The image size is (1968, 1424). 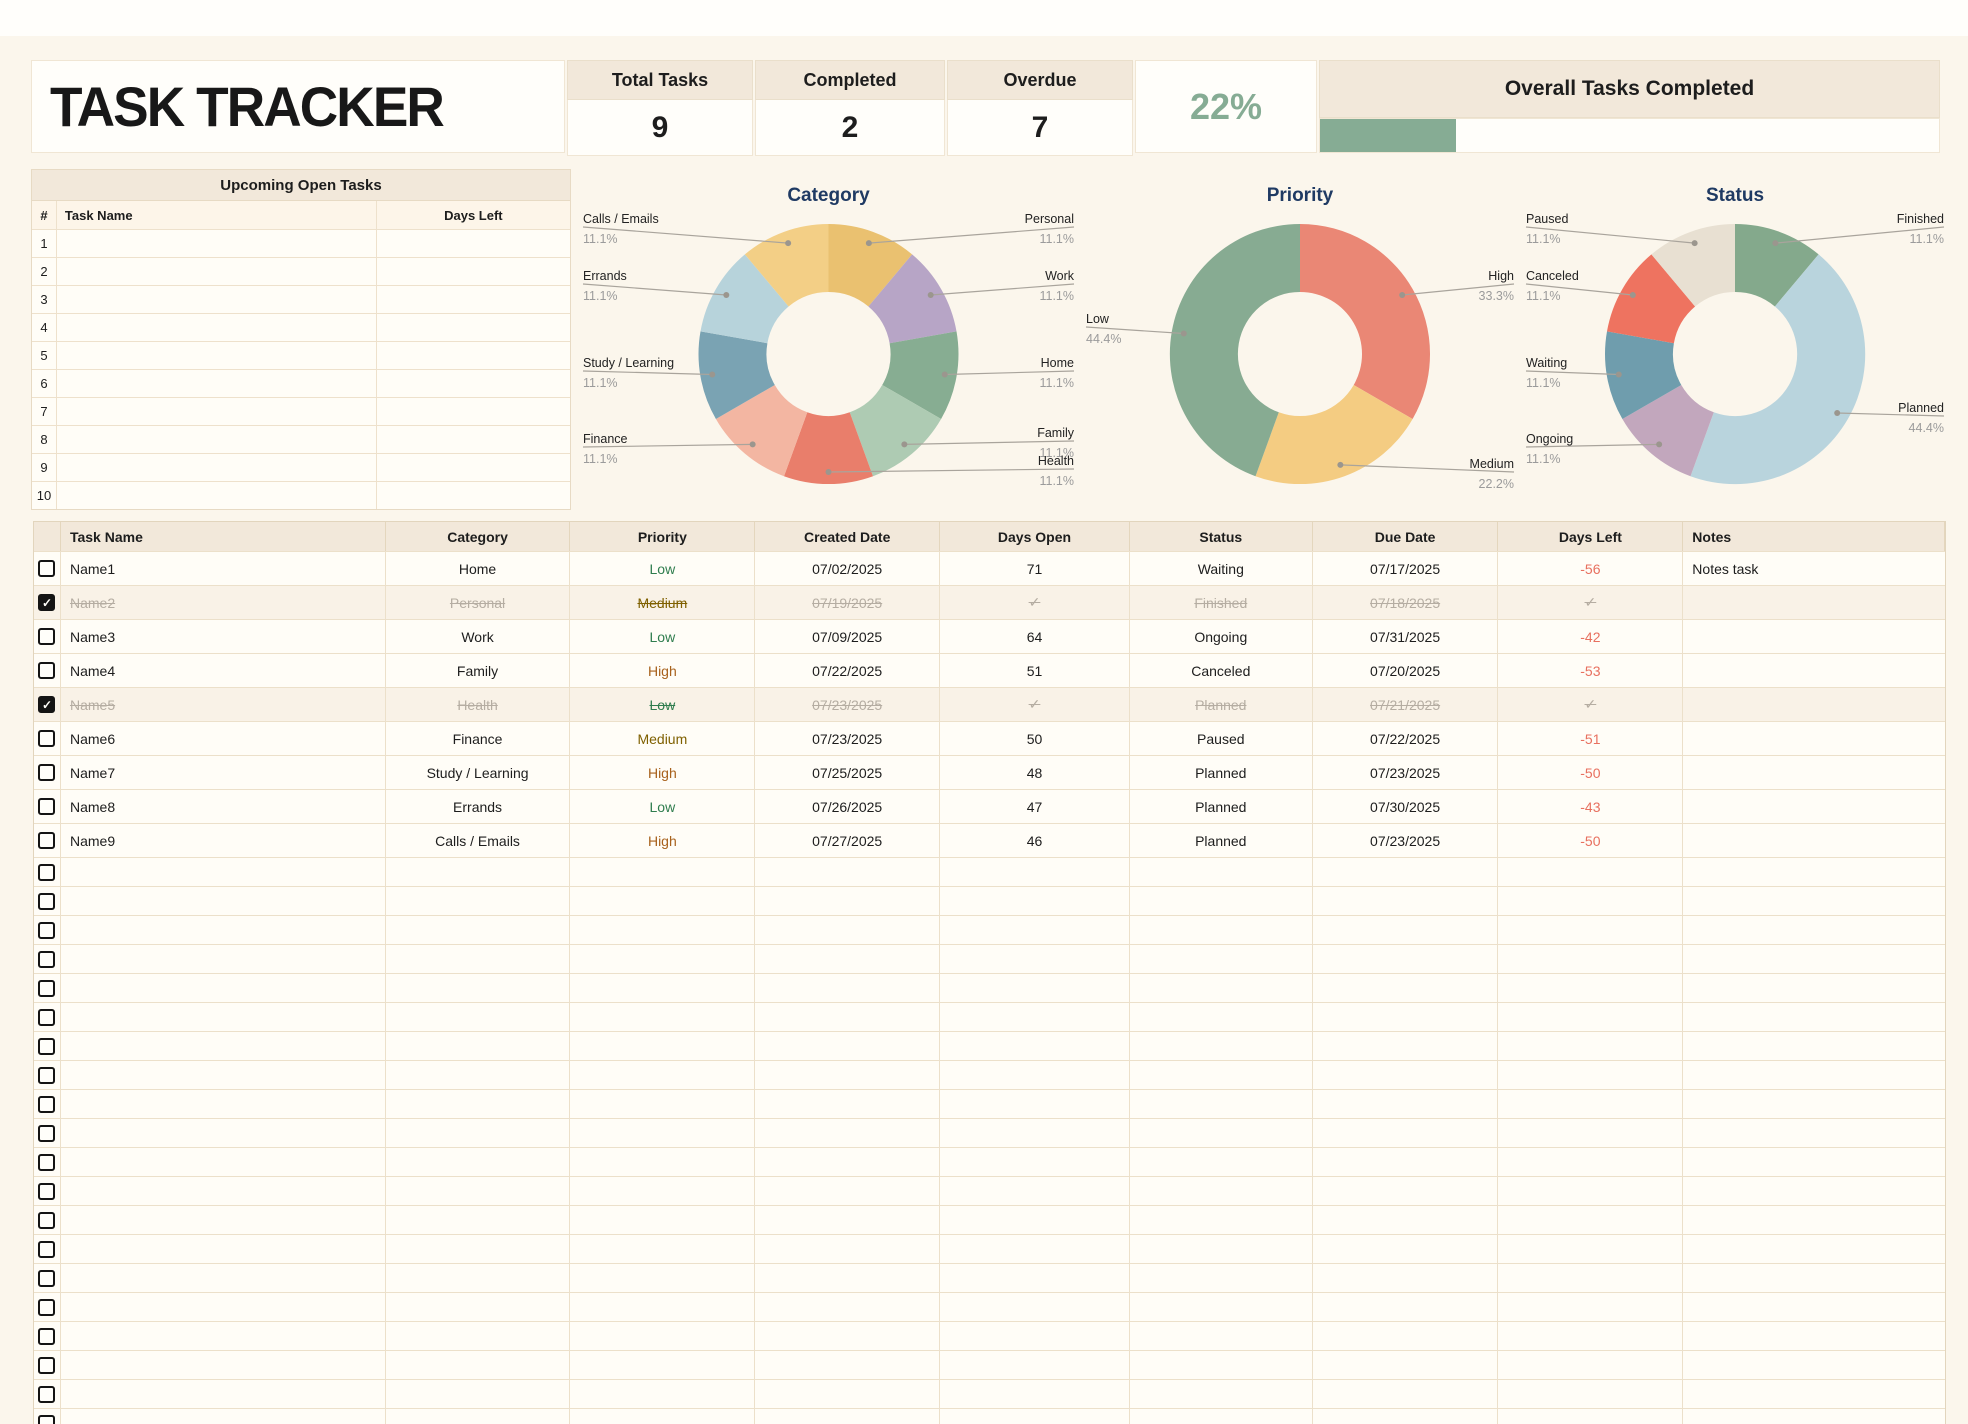 I want to click on cell-category: Study / Learning, so click(x=478, y=772).